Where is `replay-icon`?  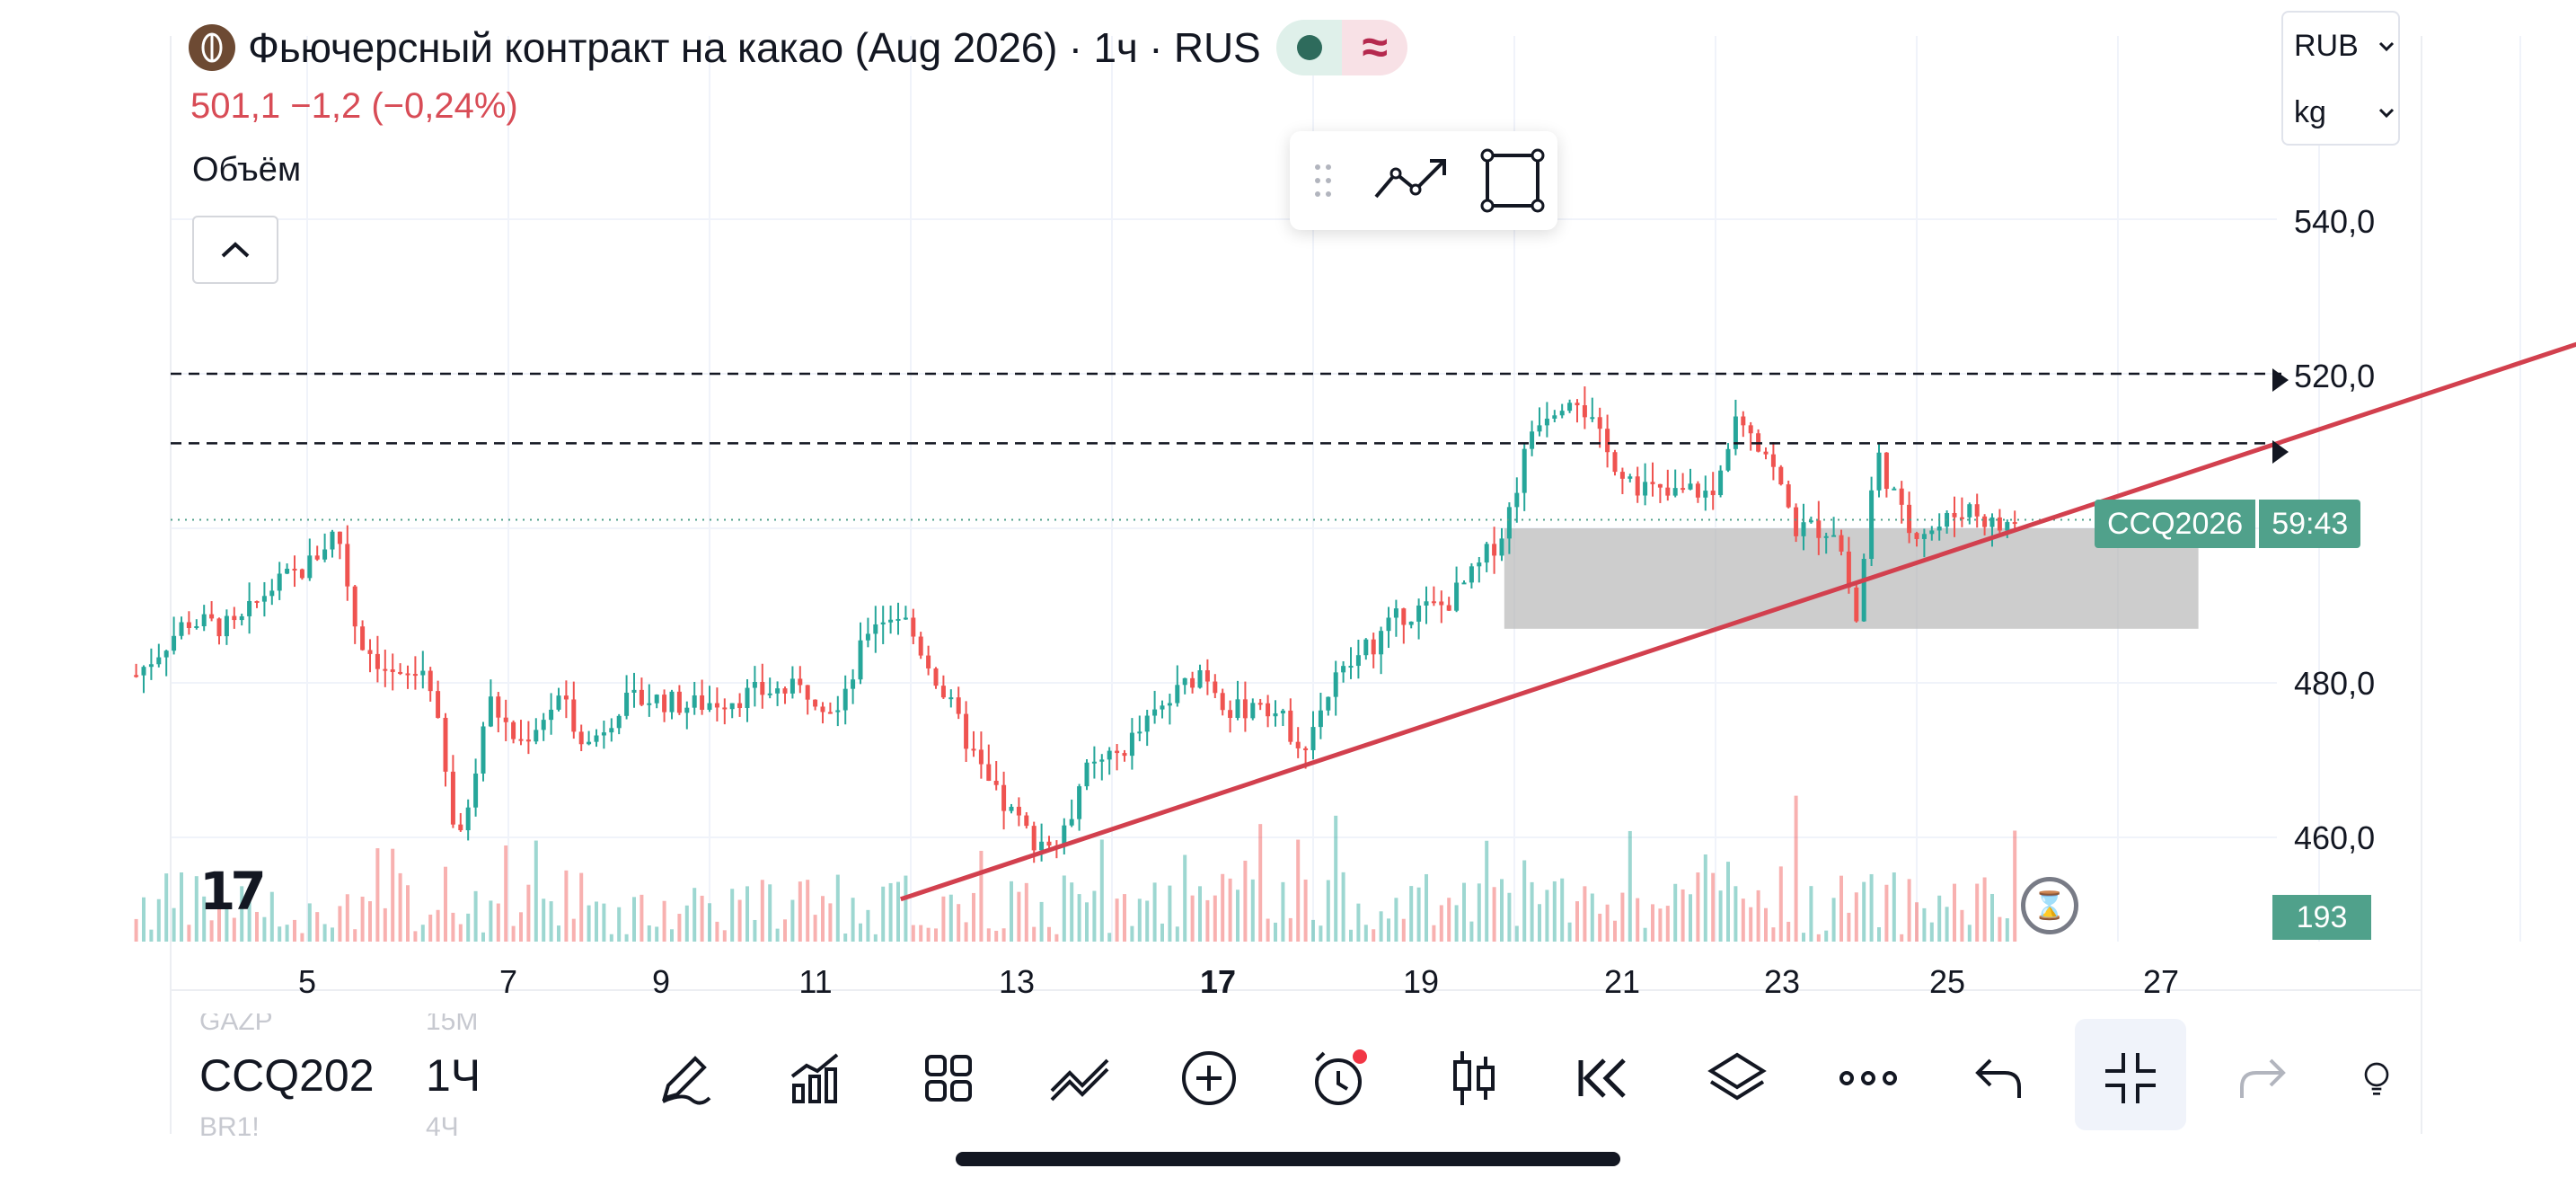
replay-icon is located at coordinates (1604, 1078).